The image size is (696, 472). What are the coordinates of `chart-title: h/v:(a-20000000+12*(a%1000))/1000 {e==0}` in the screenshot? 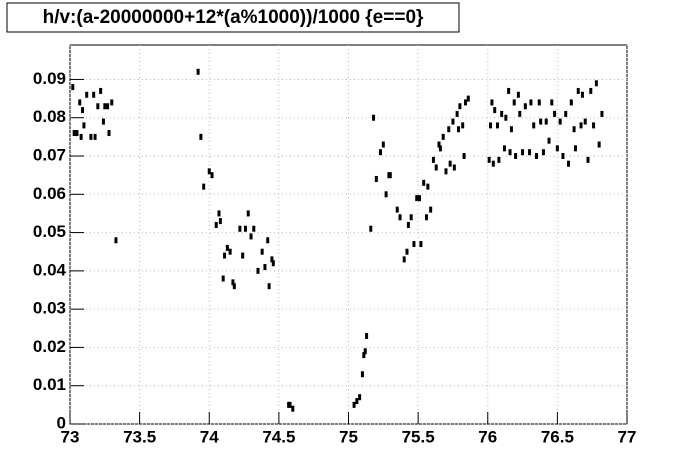 It's located at (233, 17).